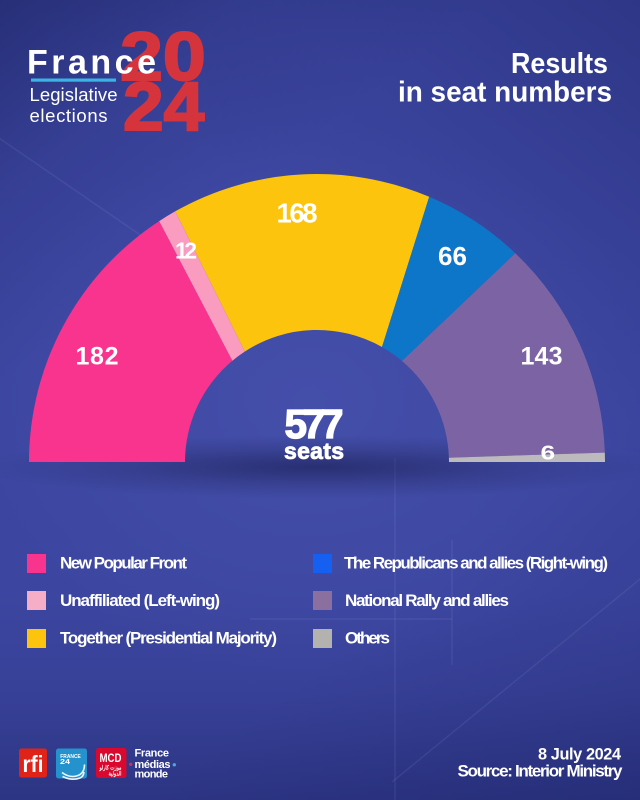 This screenshot has width=640, height=800. I want to click on svg-text: 8 July 2024, so click(579, 755).